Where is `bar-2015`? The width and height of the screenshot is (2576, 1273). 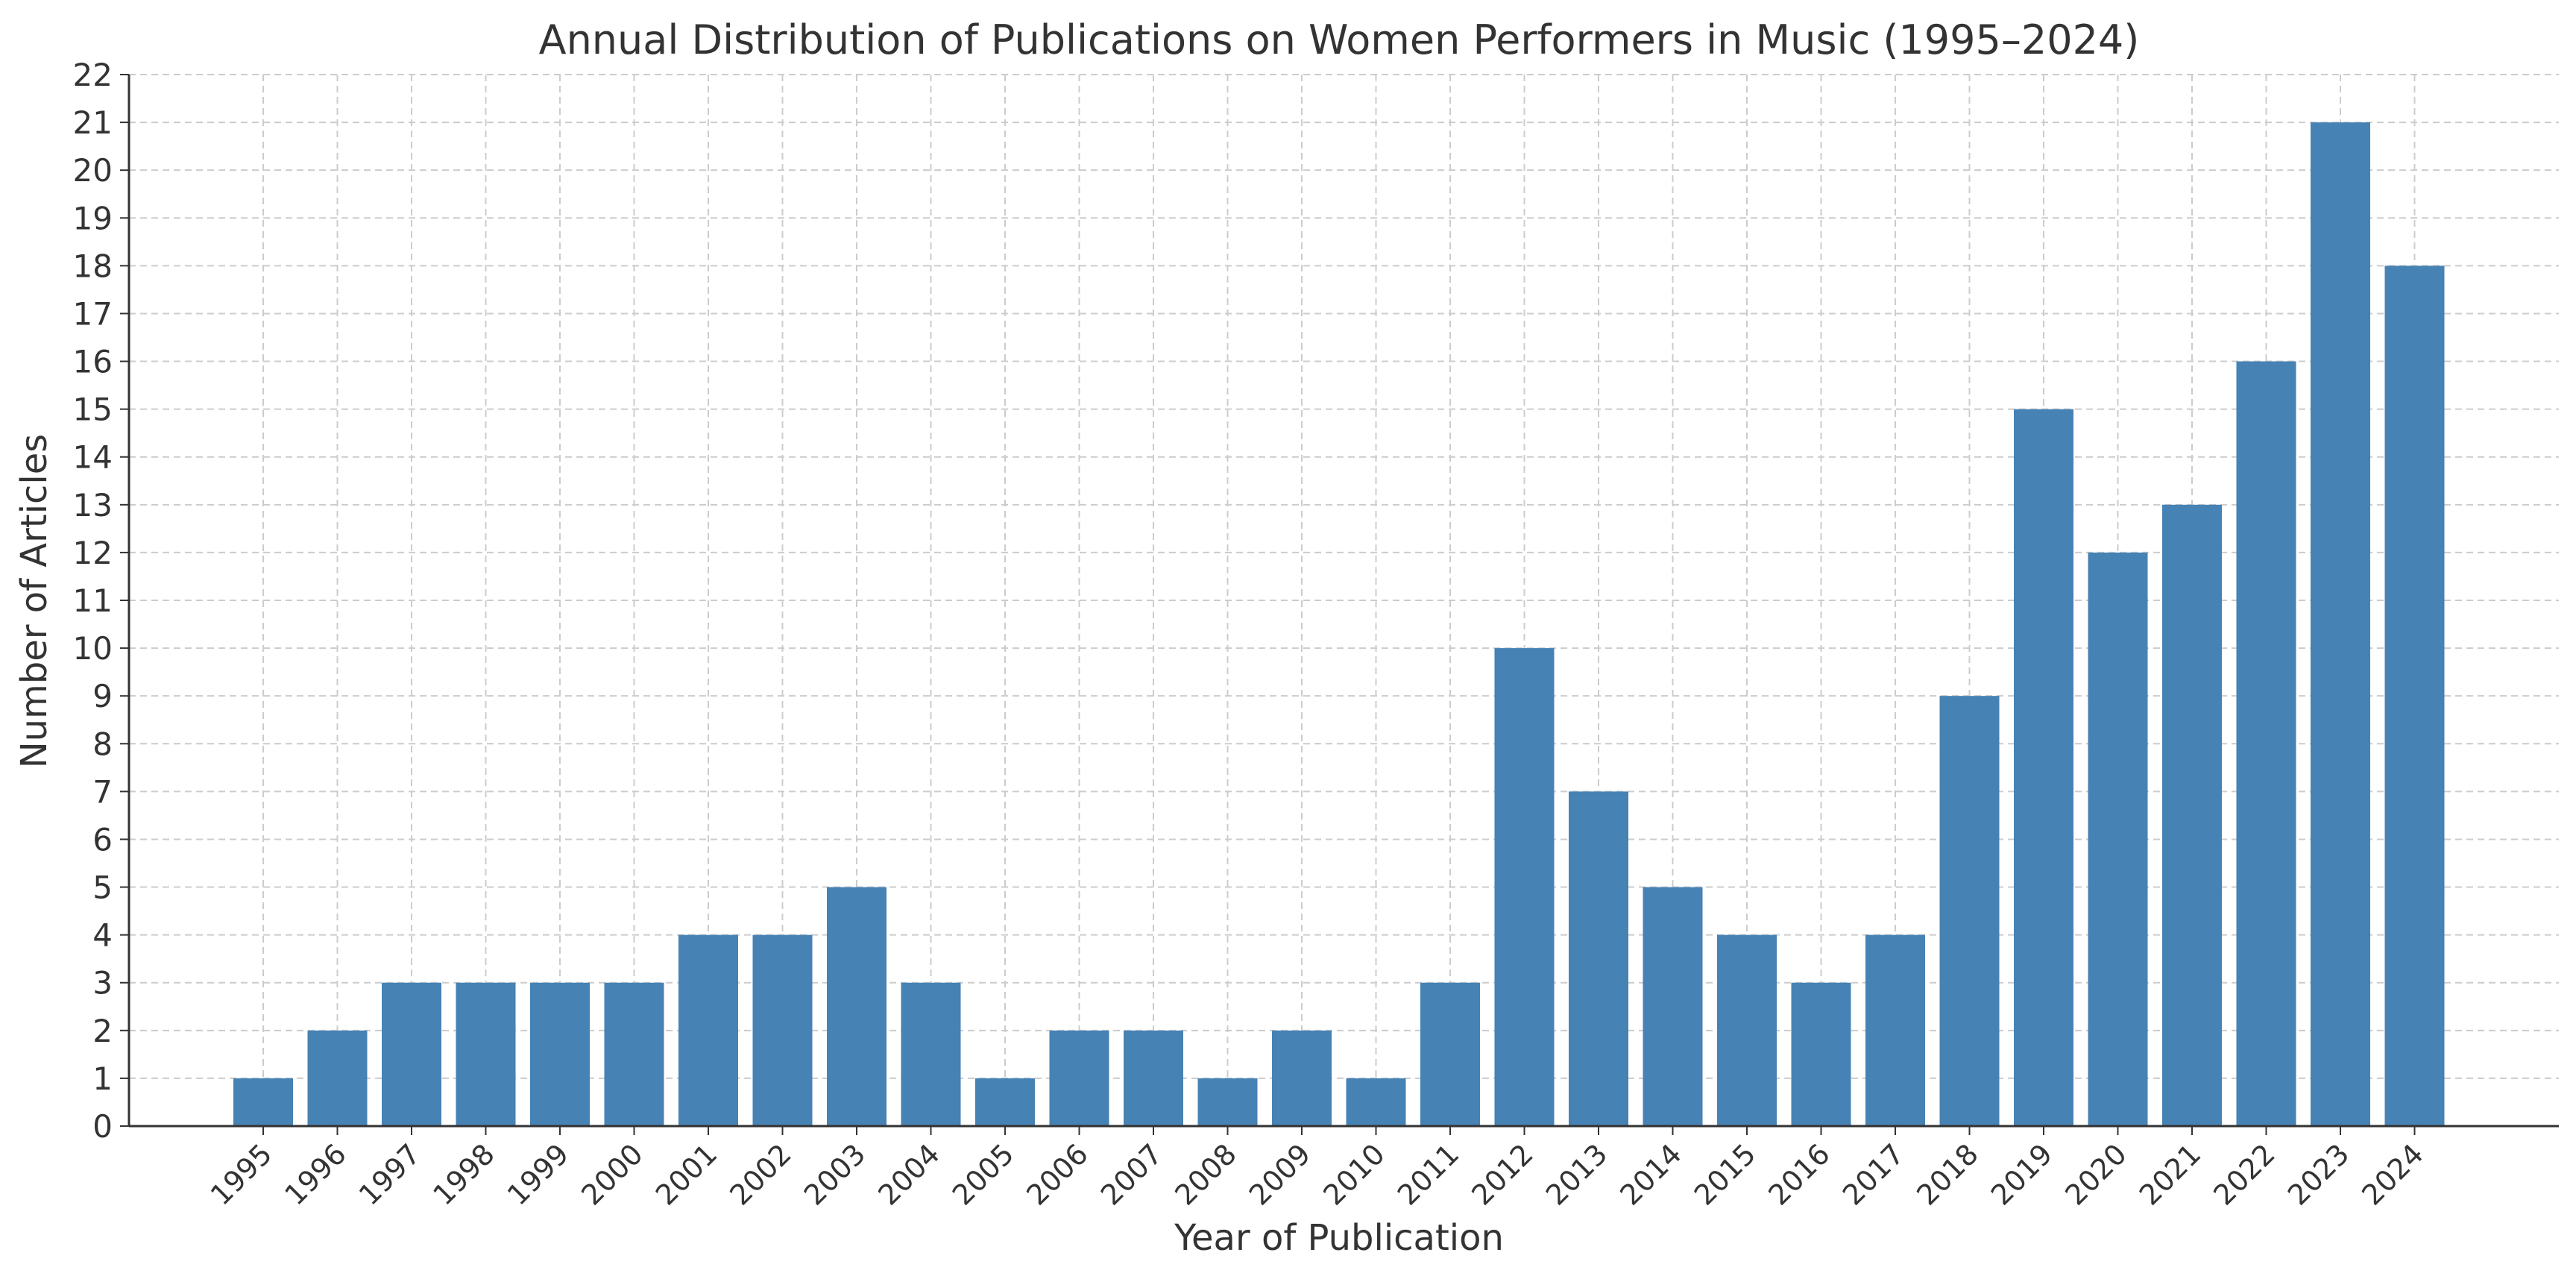
bar-2015 is located at coordinates (1747, 1030).